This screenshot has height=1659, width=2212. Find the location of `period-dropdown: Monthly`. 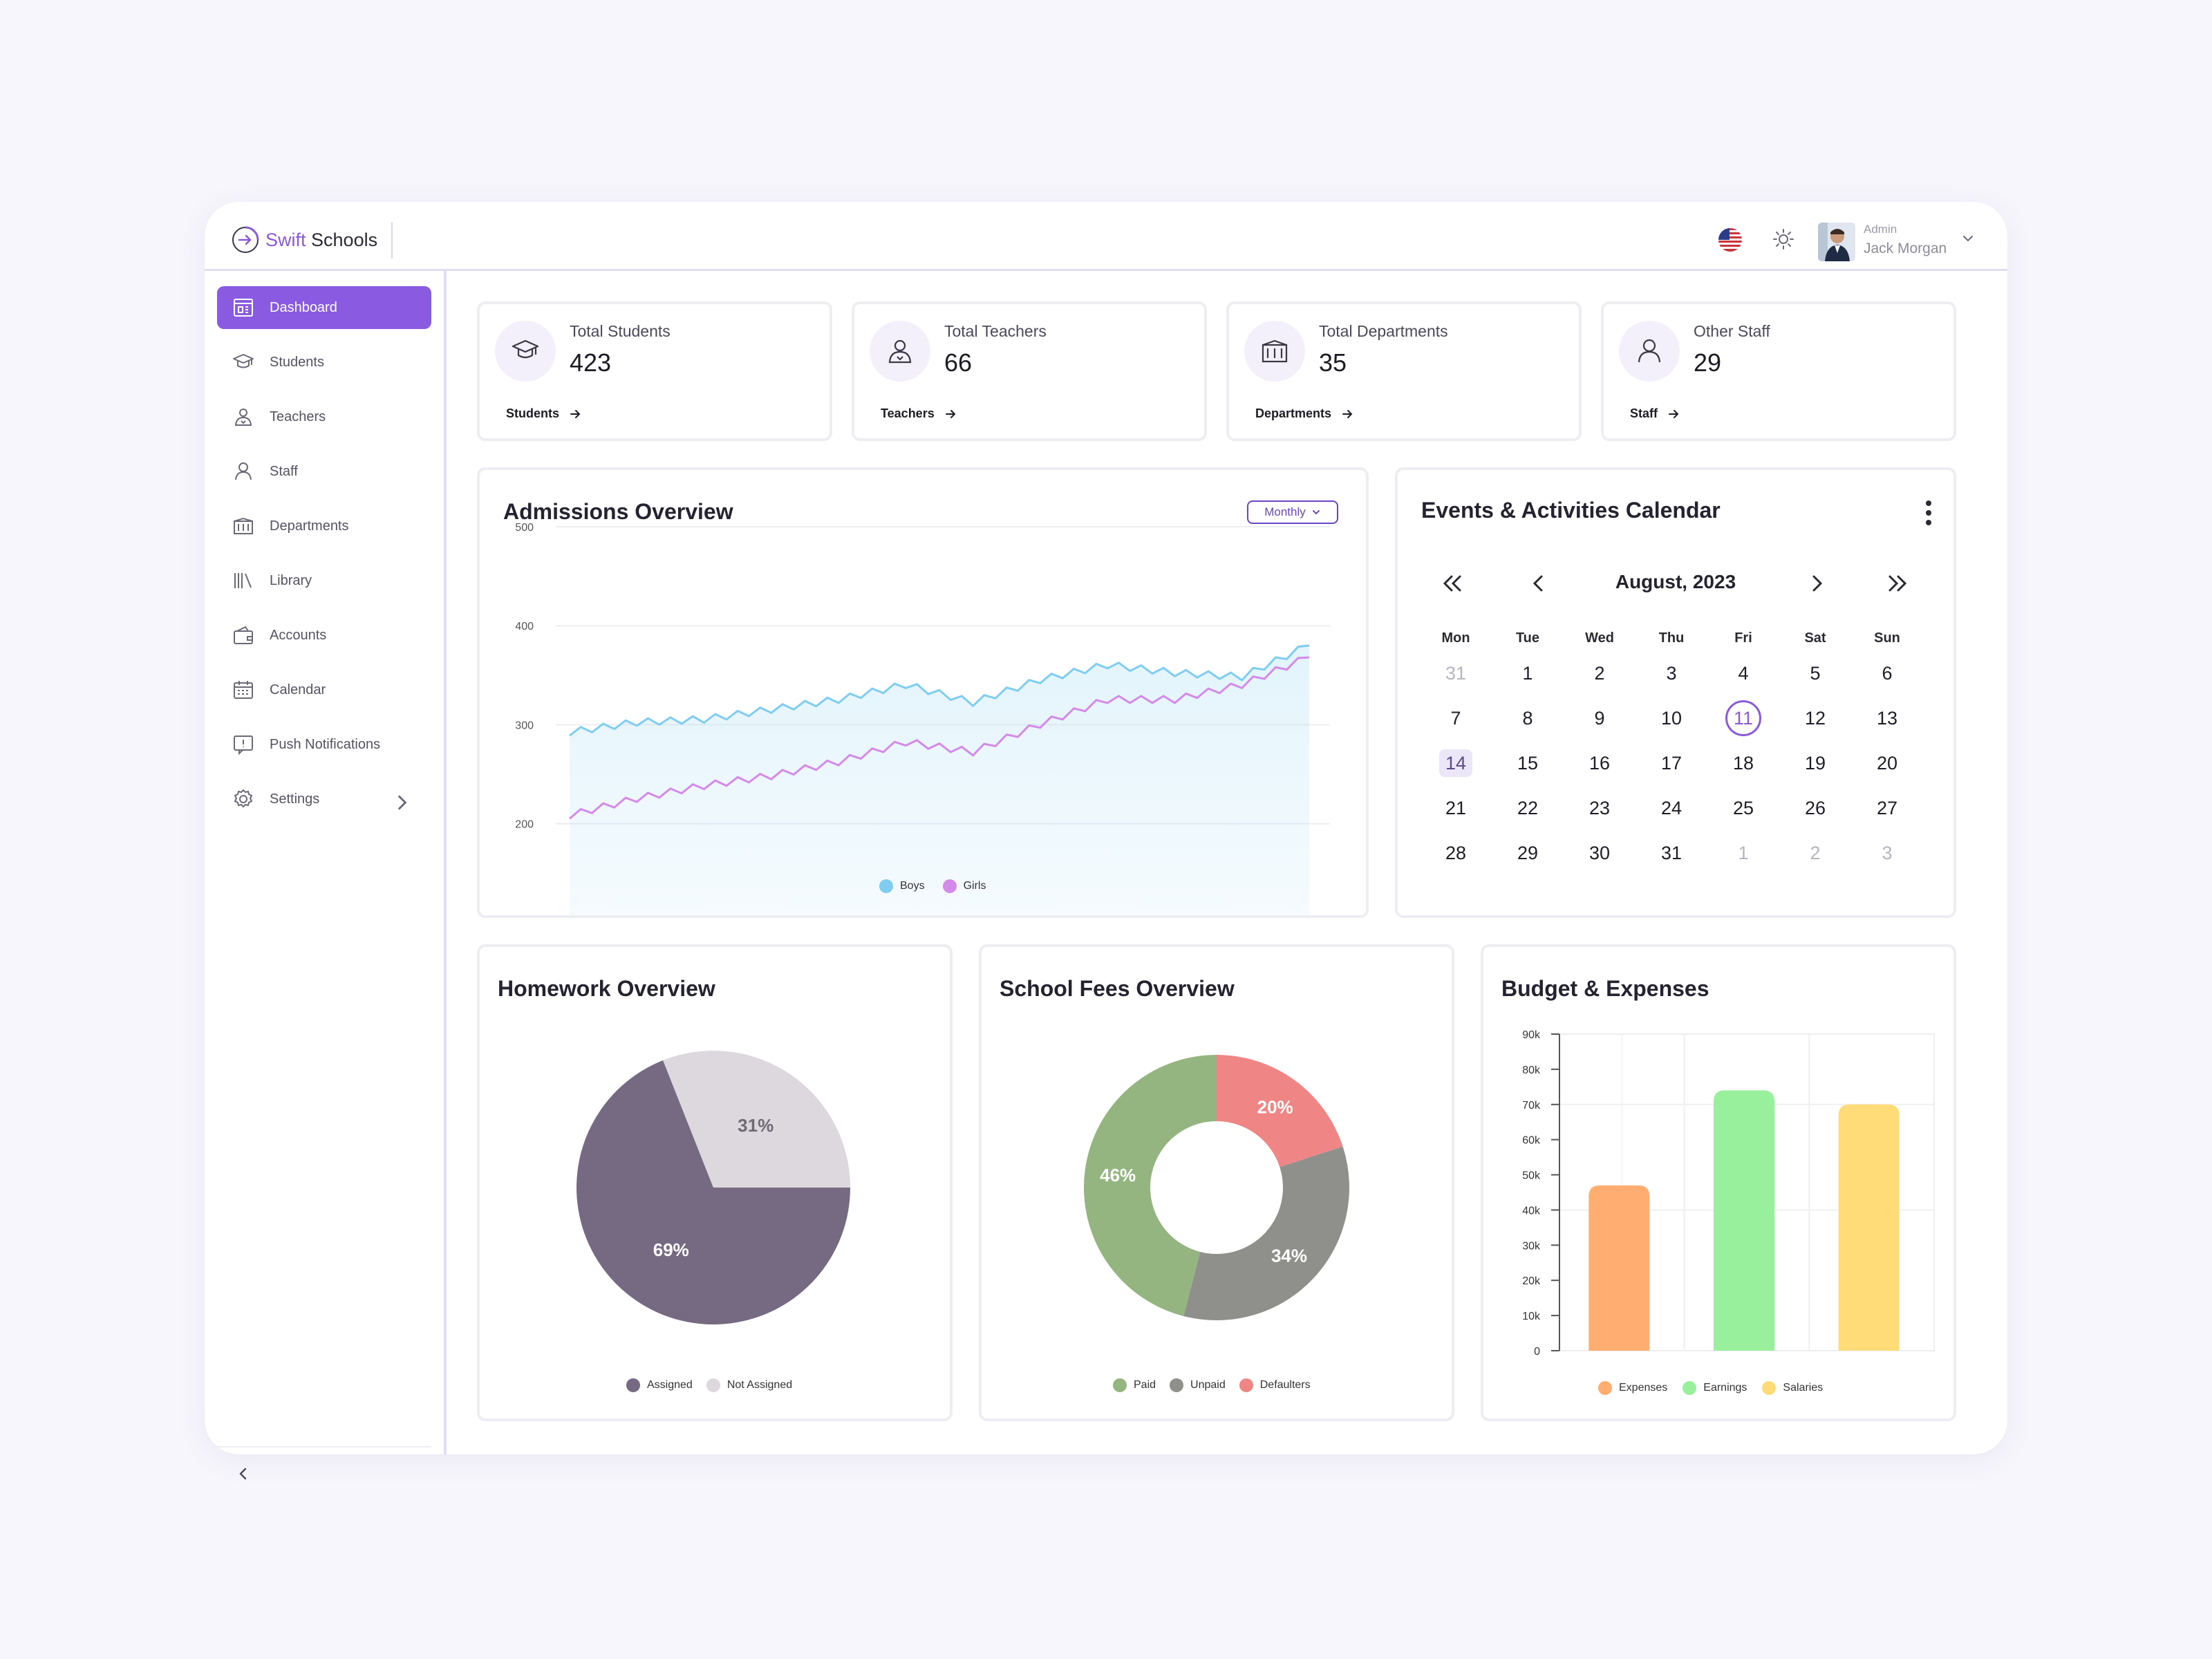

period-dropdown: Monthly is located at coordinates (1292, 512).